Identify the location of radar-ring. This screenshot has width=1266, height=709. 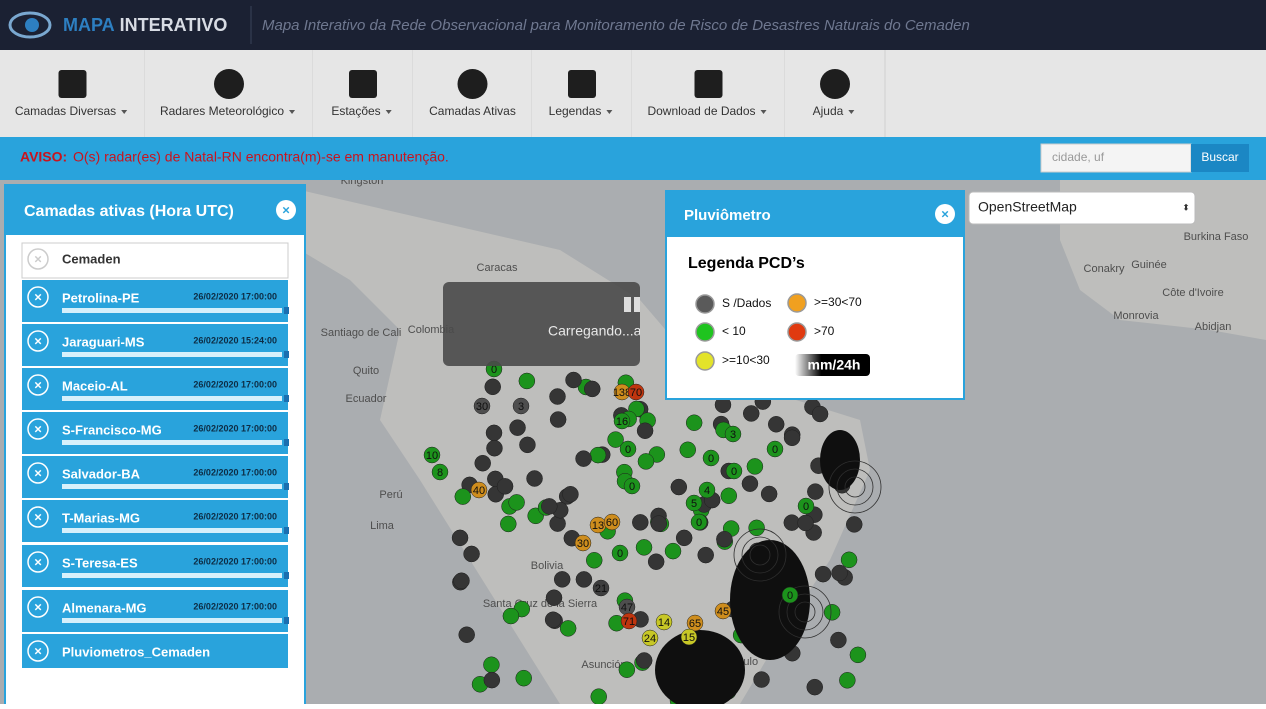
(760, 555).